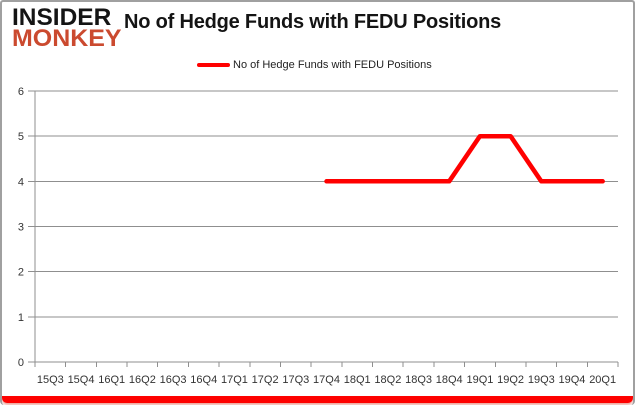  I want to click on y-axis-label: 3, so click(21, 228).